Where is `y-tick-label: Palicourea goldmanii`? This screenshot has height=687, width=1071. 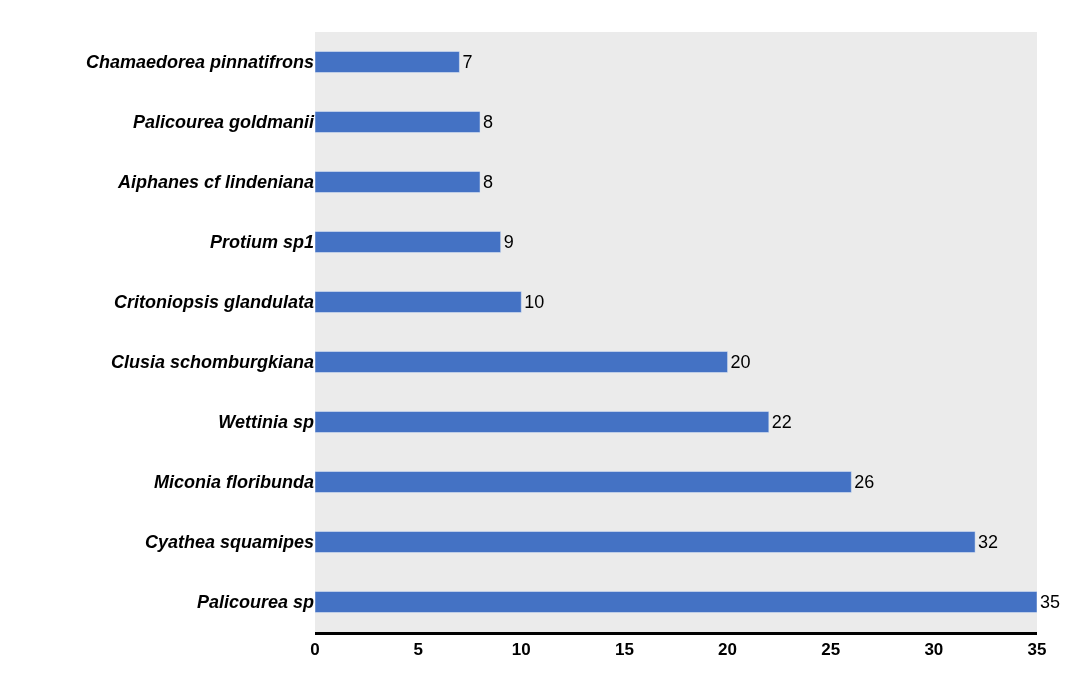
y-tick-label: Palicourea goldmanii is located at coordinates (223, 122).